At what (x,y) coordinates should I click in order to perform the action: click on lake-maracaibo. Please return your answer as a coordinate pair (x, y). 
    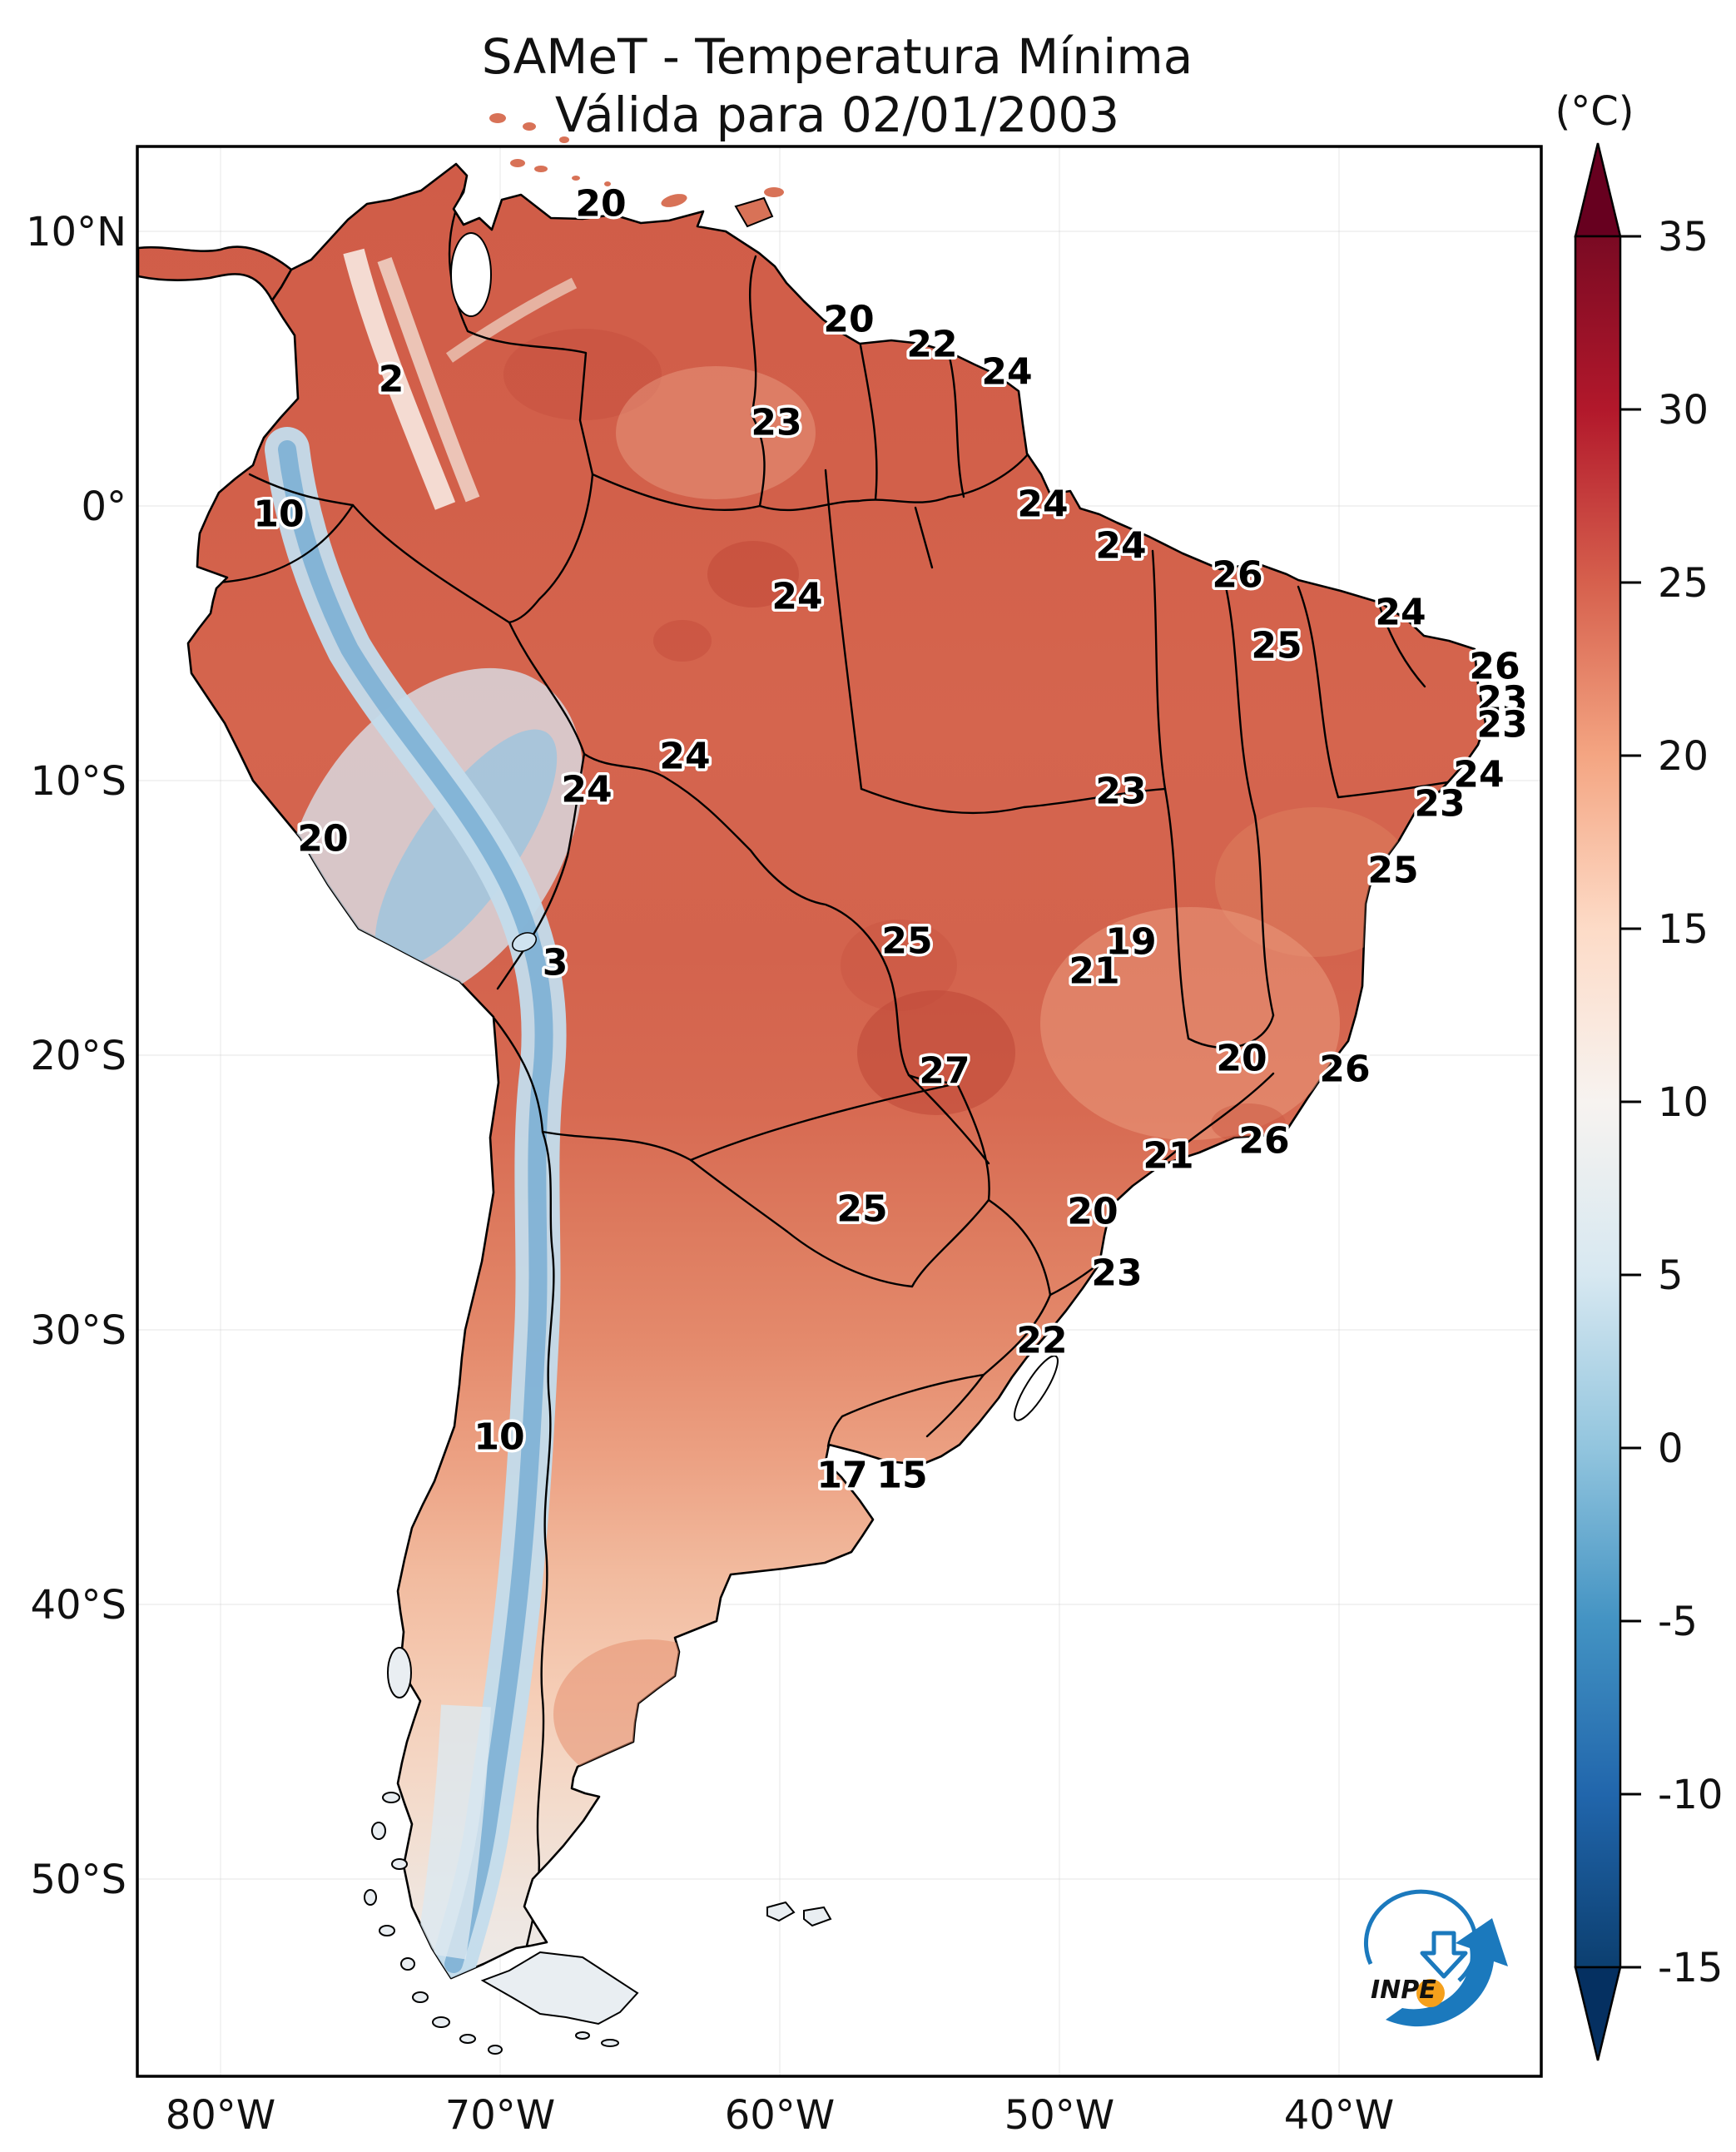
    Looking at the image, I should click on (471, 274).